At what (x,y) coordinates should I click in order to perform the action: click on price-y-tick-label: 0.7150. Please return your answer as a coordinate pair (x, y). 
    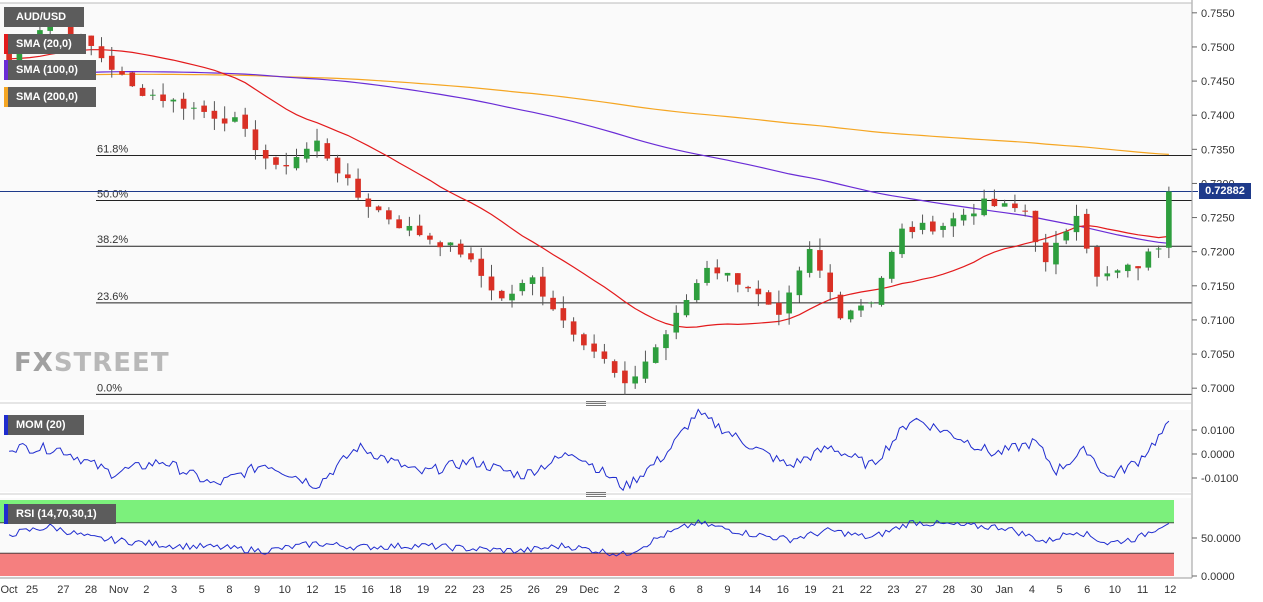
    Looking at the image, I should click on (1218, 287).